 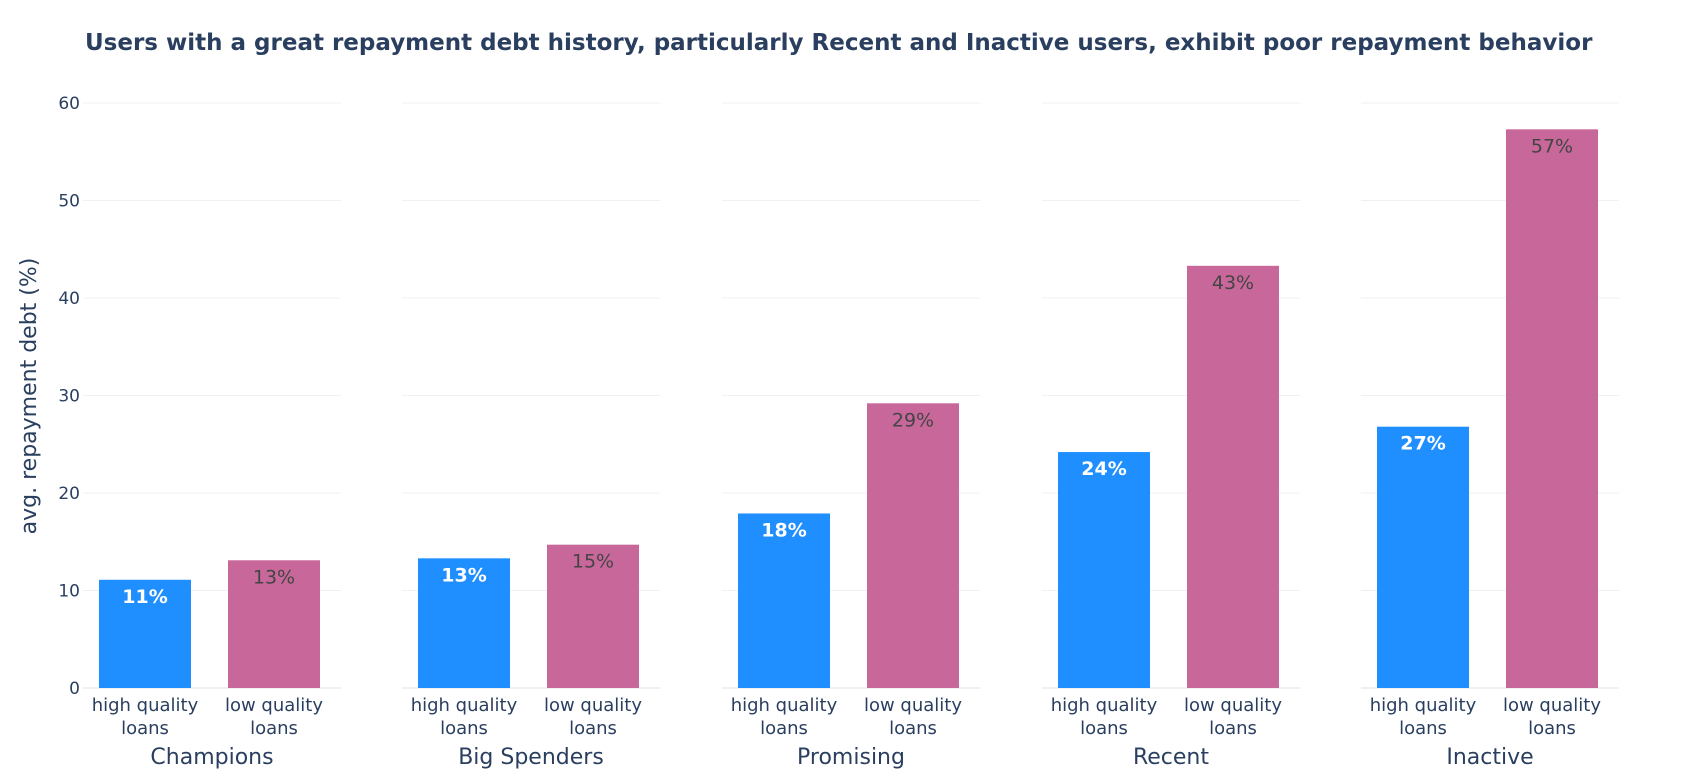 I want to click on data-label: 29%, so click(x=913, y=420).